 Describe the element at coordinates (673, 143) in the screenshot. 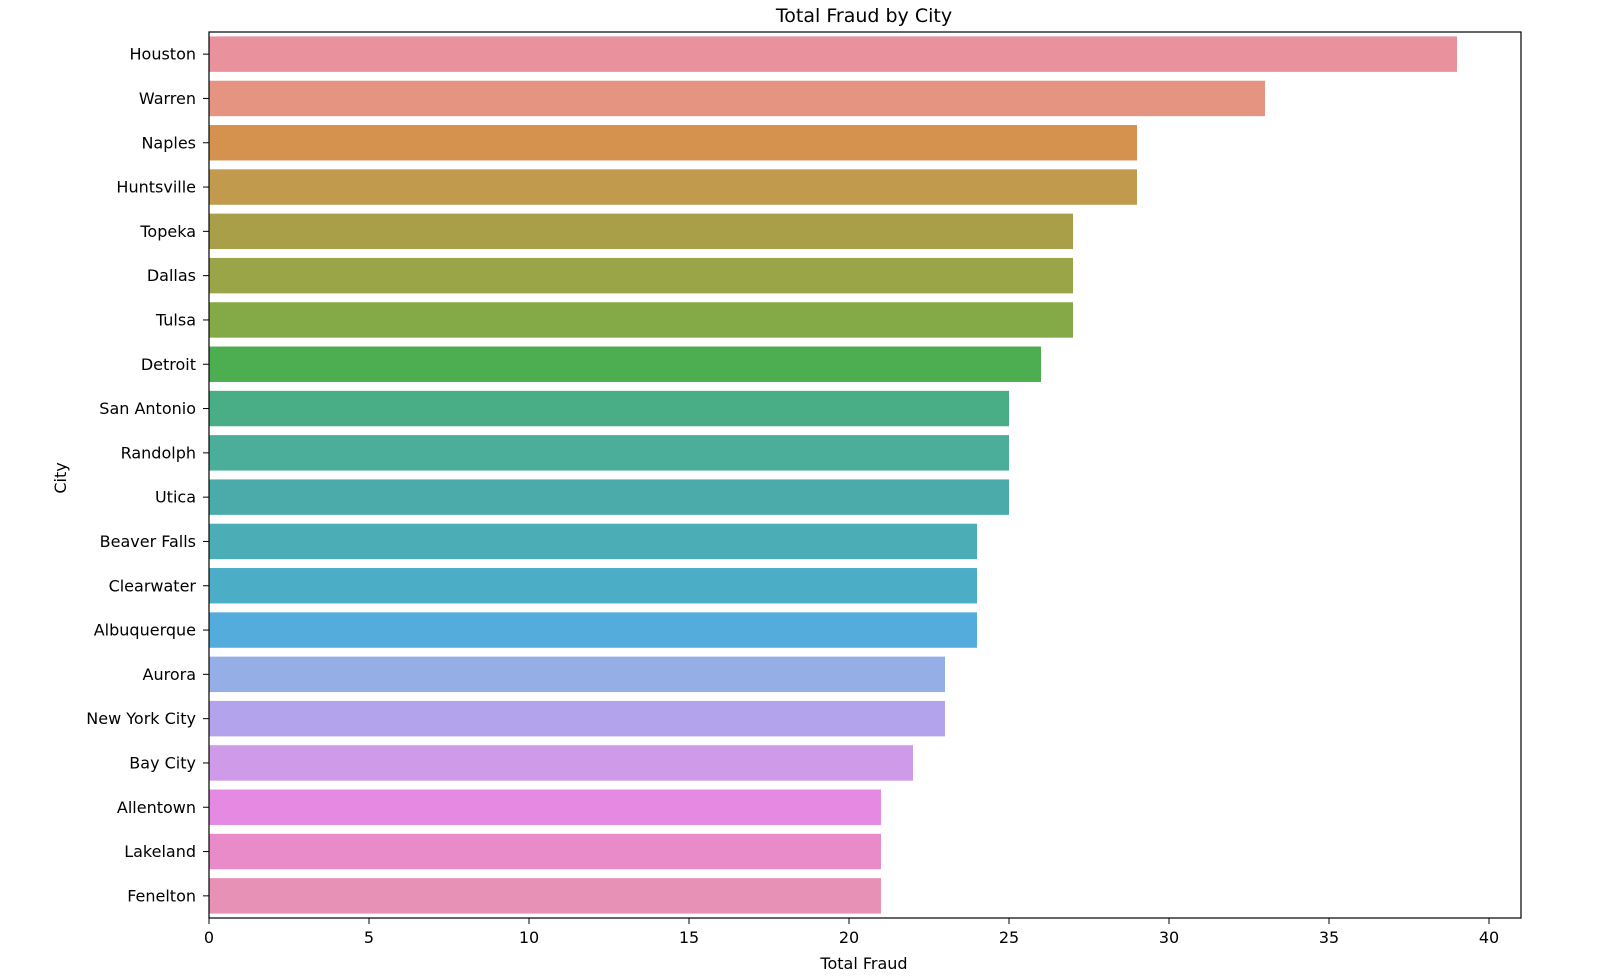

I see `bar-naples` at that location.